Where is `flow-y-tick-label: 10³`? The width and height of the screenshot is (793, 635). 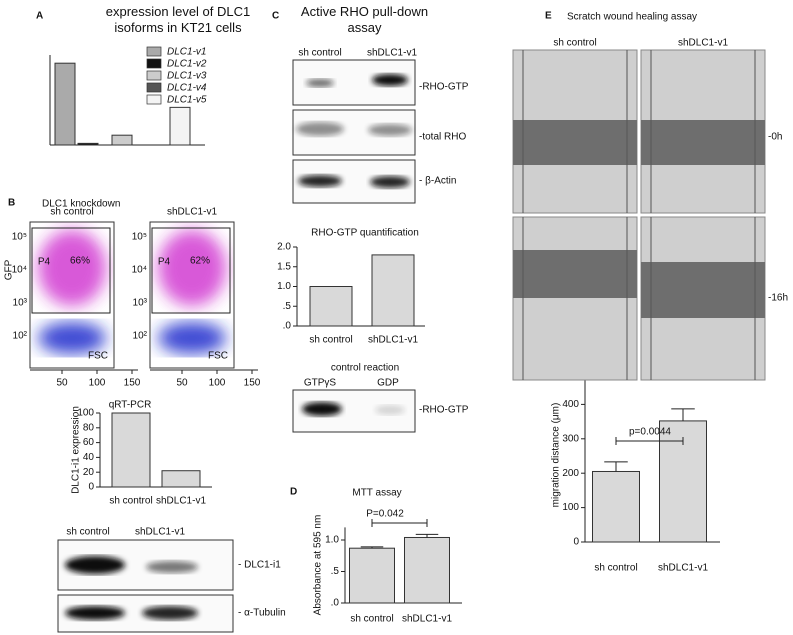 flow-y-tick-label: 10³ is located at coordinates (20, 303).